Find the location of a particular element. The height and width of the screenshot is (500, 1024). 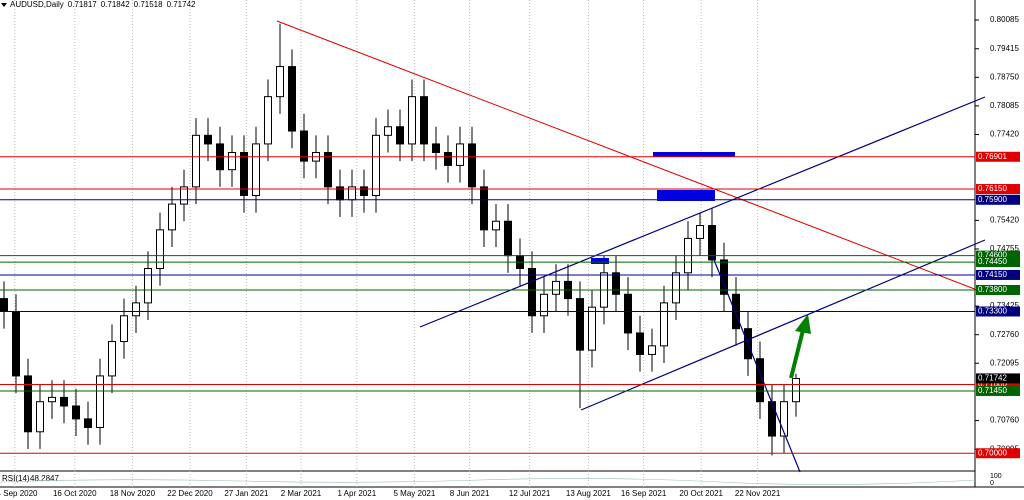

x-tick-label: 20 Oct 2021 is located at coordinates (701, 493).